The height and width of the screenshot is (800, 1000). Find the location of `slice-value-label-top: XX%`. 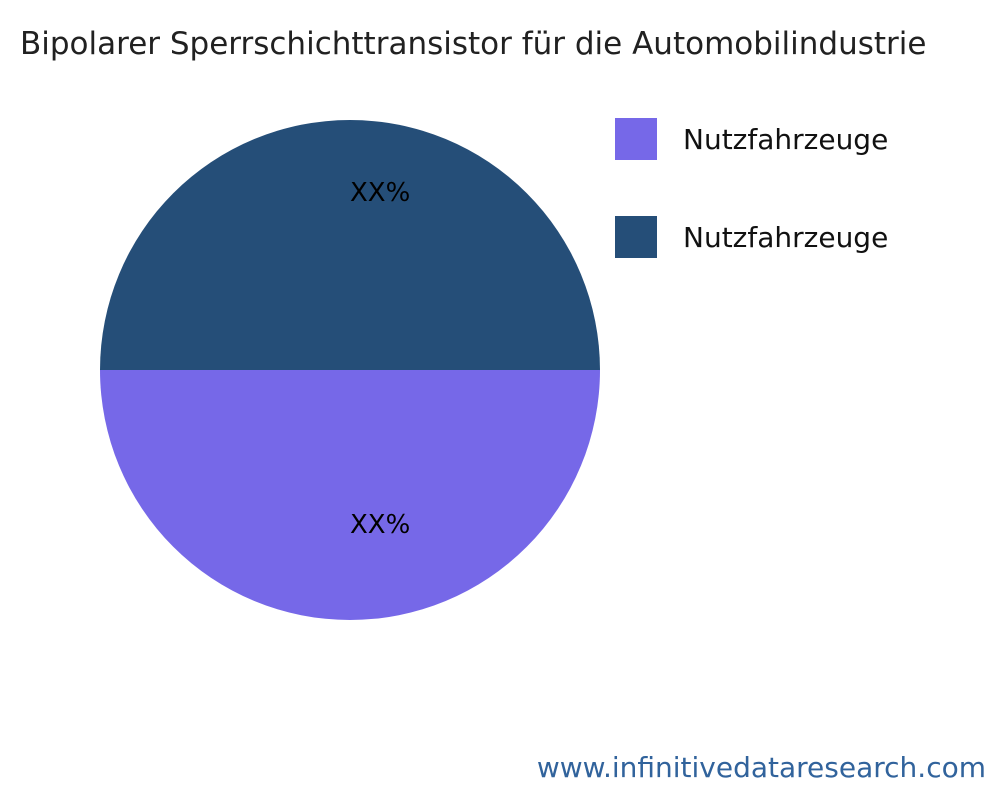

slice-value-label-top: XX% is located at coordinates (380, 193).